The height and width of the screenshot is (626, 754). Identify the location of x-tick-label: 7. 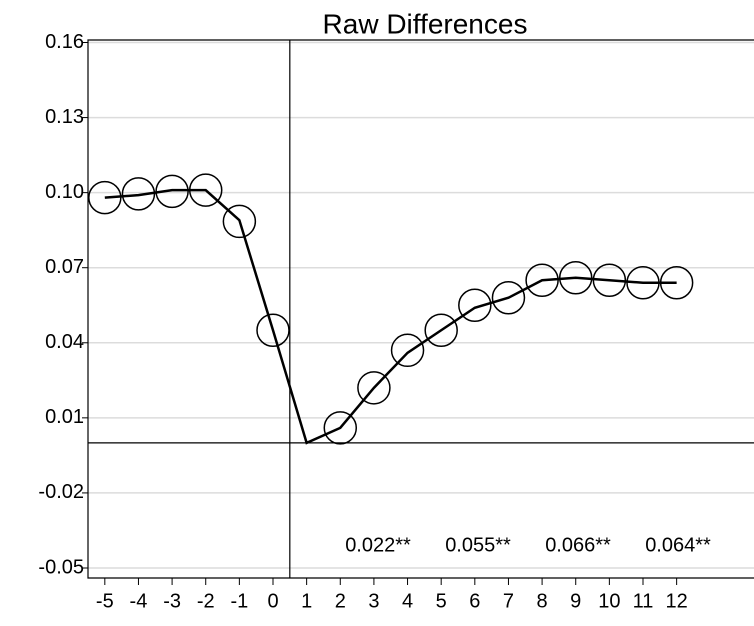
(508, 601).